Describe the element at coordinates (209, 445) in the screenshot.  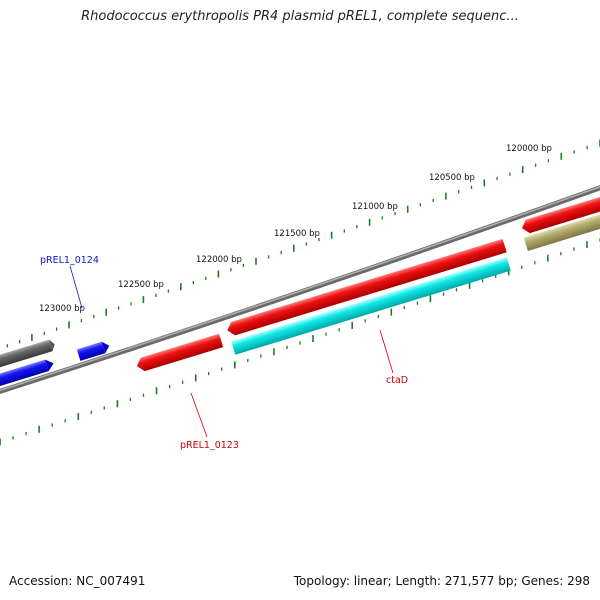
I see `gene-label-pREL1_0123: pREL1_0123` at that location.